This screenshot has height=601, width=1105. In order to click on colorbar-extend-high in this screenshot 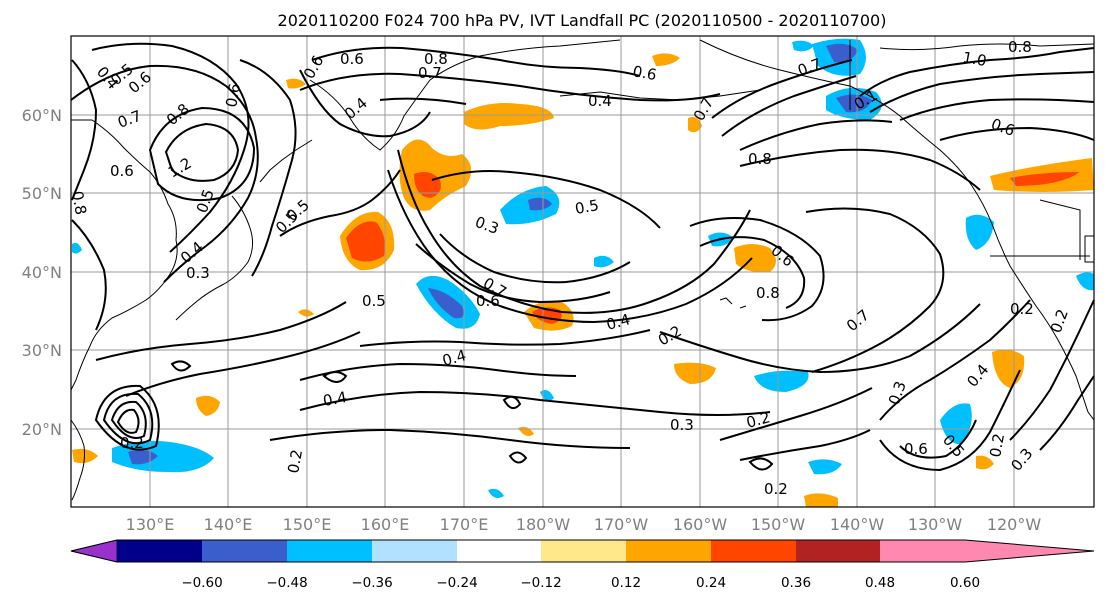, I will do `click(1029, 551)`.